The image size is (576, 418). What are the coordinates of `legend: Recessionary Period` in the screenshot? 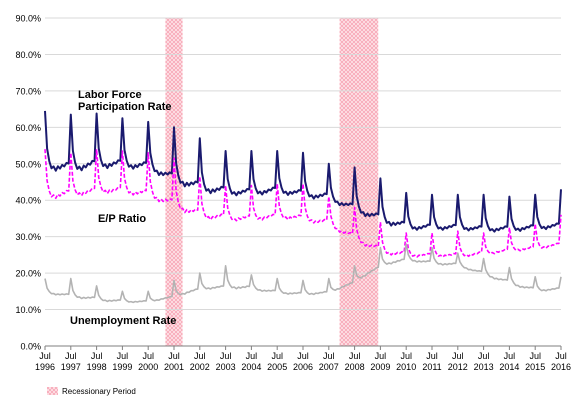 It's located at (91, 391).